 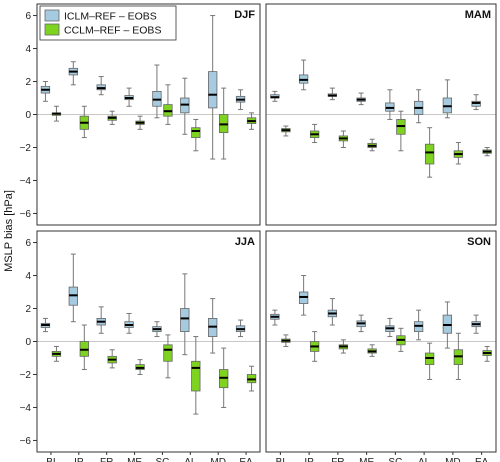 I want to click on y-tick-label: 4, so click(x=28, y=276).